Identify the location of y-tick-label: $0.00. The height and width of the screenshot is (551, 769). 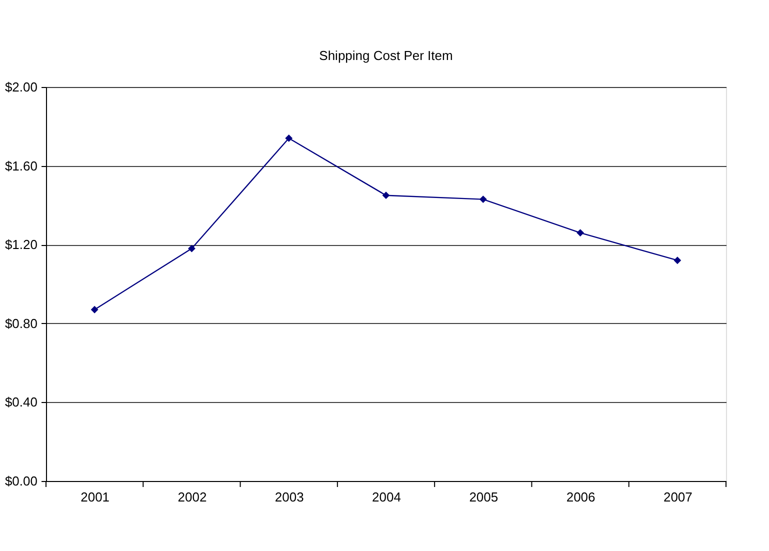
(21, 481).